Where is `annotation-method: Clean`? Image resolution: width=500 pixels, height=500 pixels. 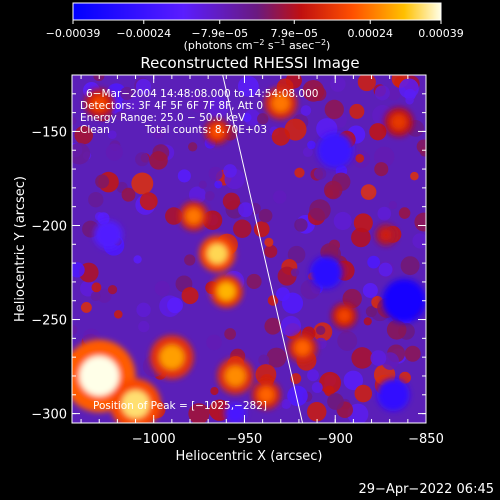 annotation-method: Clean is located at coordinates (95, 130).